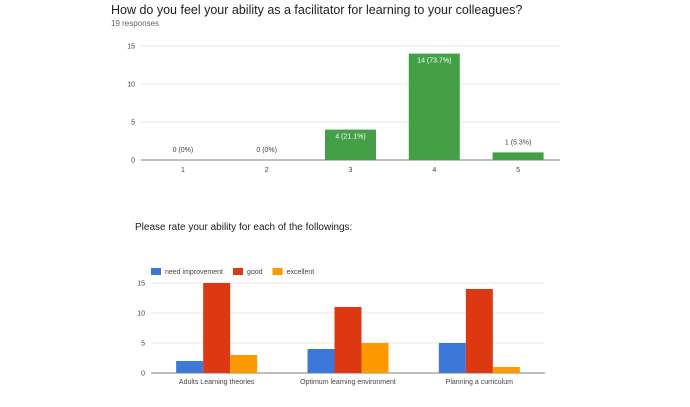  I want to click on chart1-data-label: 1 (5.3%), so click(518, 142).